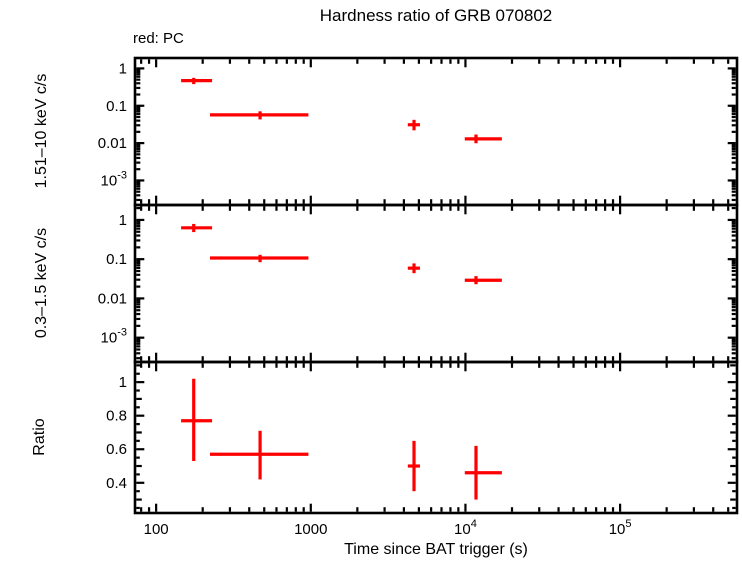  I want to click on y-tick-label: 0.8, so click(116, 416).